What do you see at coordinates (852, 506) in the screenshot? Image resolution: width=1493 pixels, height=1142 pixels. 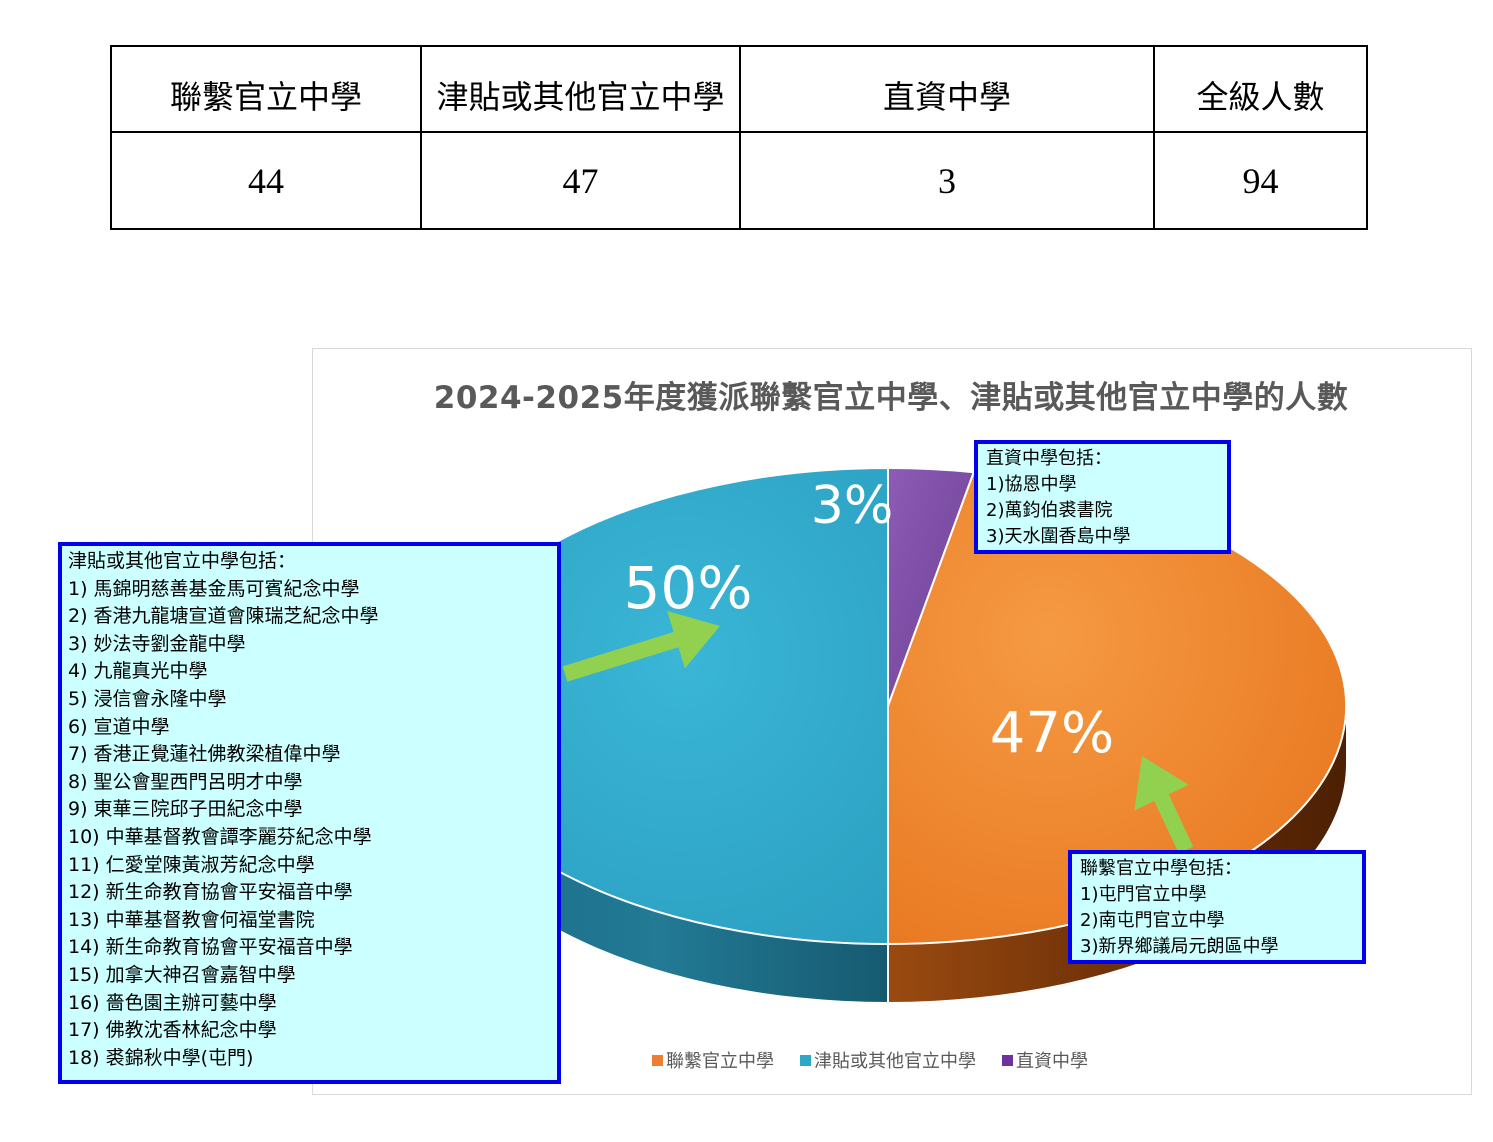 I see `data-label-dss: 3%` at bounding box center [852, 506].